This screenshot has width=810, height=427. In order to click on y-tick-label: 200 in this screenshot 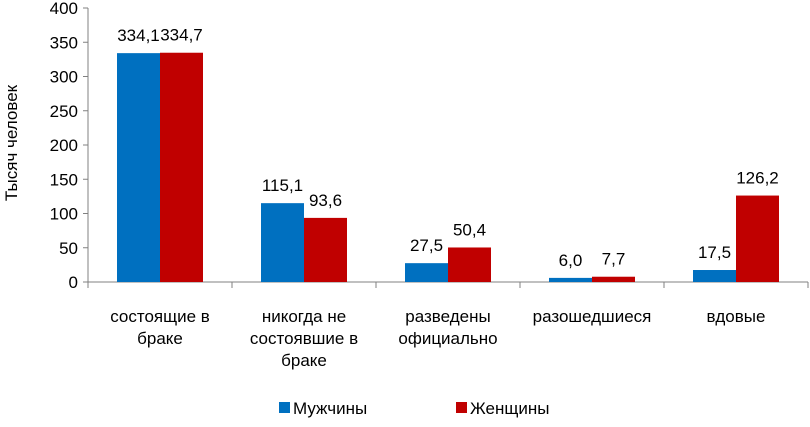, I will do `click(64, 145)`.